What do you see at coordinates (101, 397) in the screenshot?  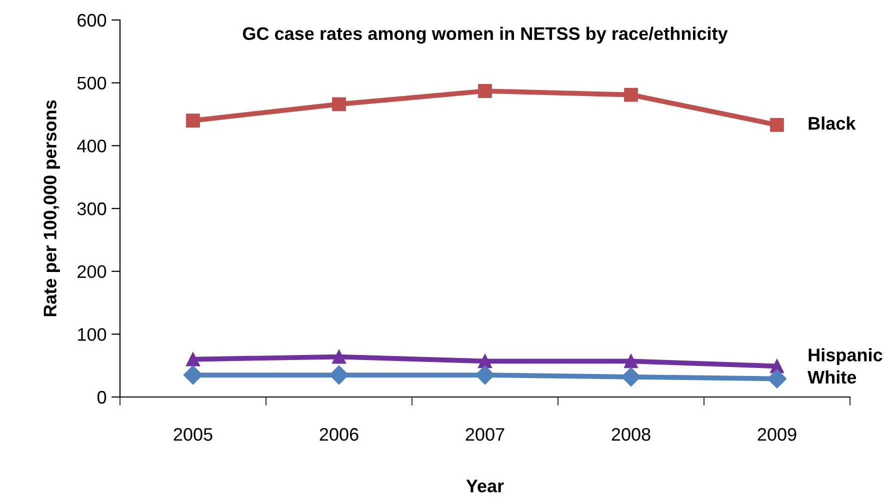 I see `y-tick-label: 0` at bounding box center [101, 397].